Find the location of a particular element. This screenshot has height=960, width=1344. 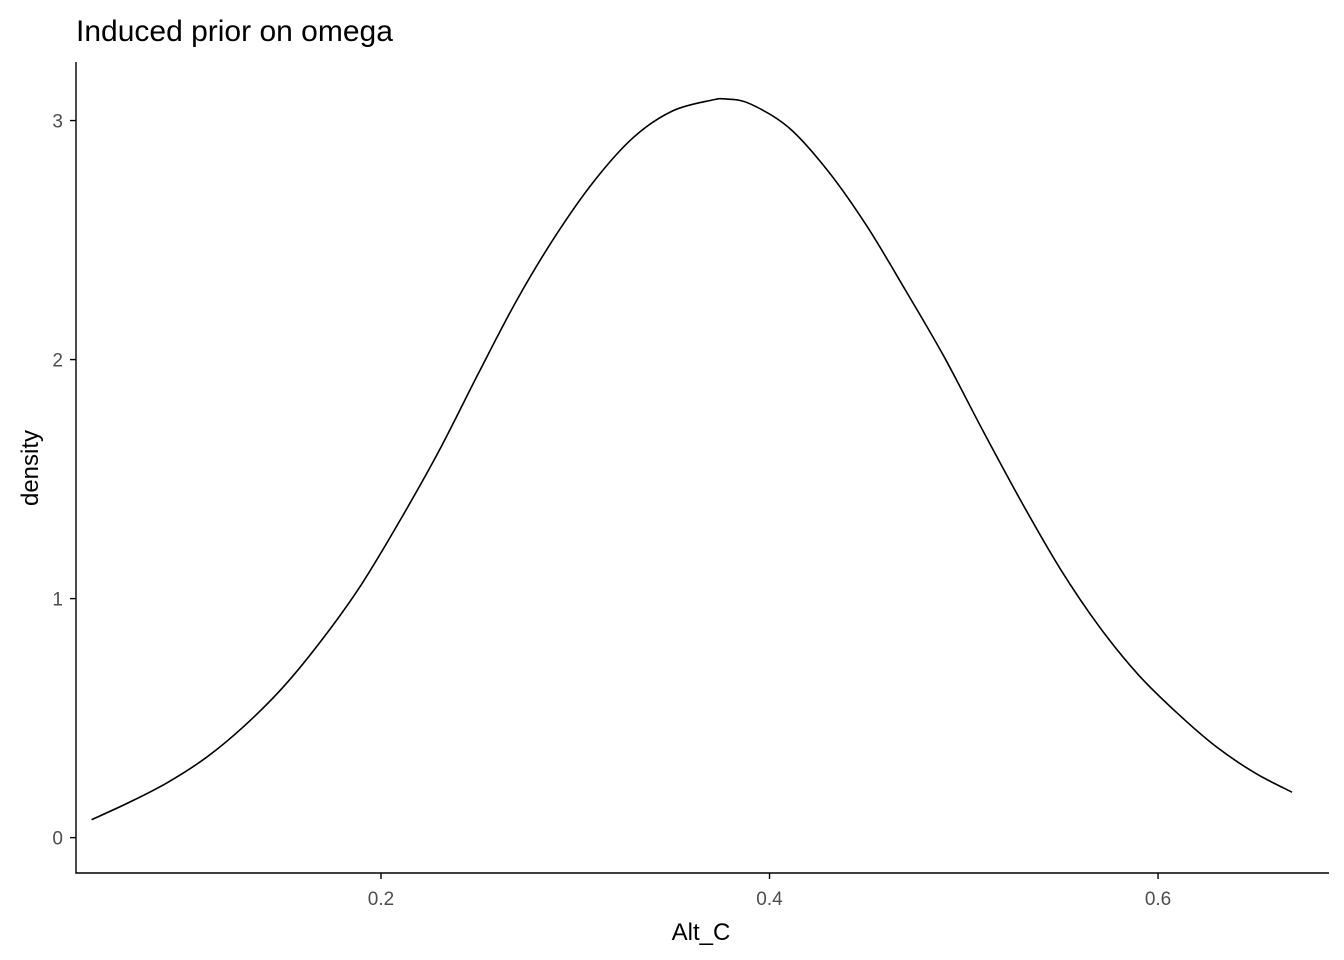

x-tick-label: 0.2 is located at coordinates (381, 899).